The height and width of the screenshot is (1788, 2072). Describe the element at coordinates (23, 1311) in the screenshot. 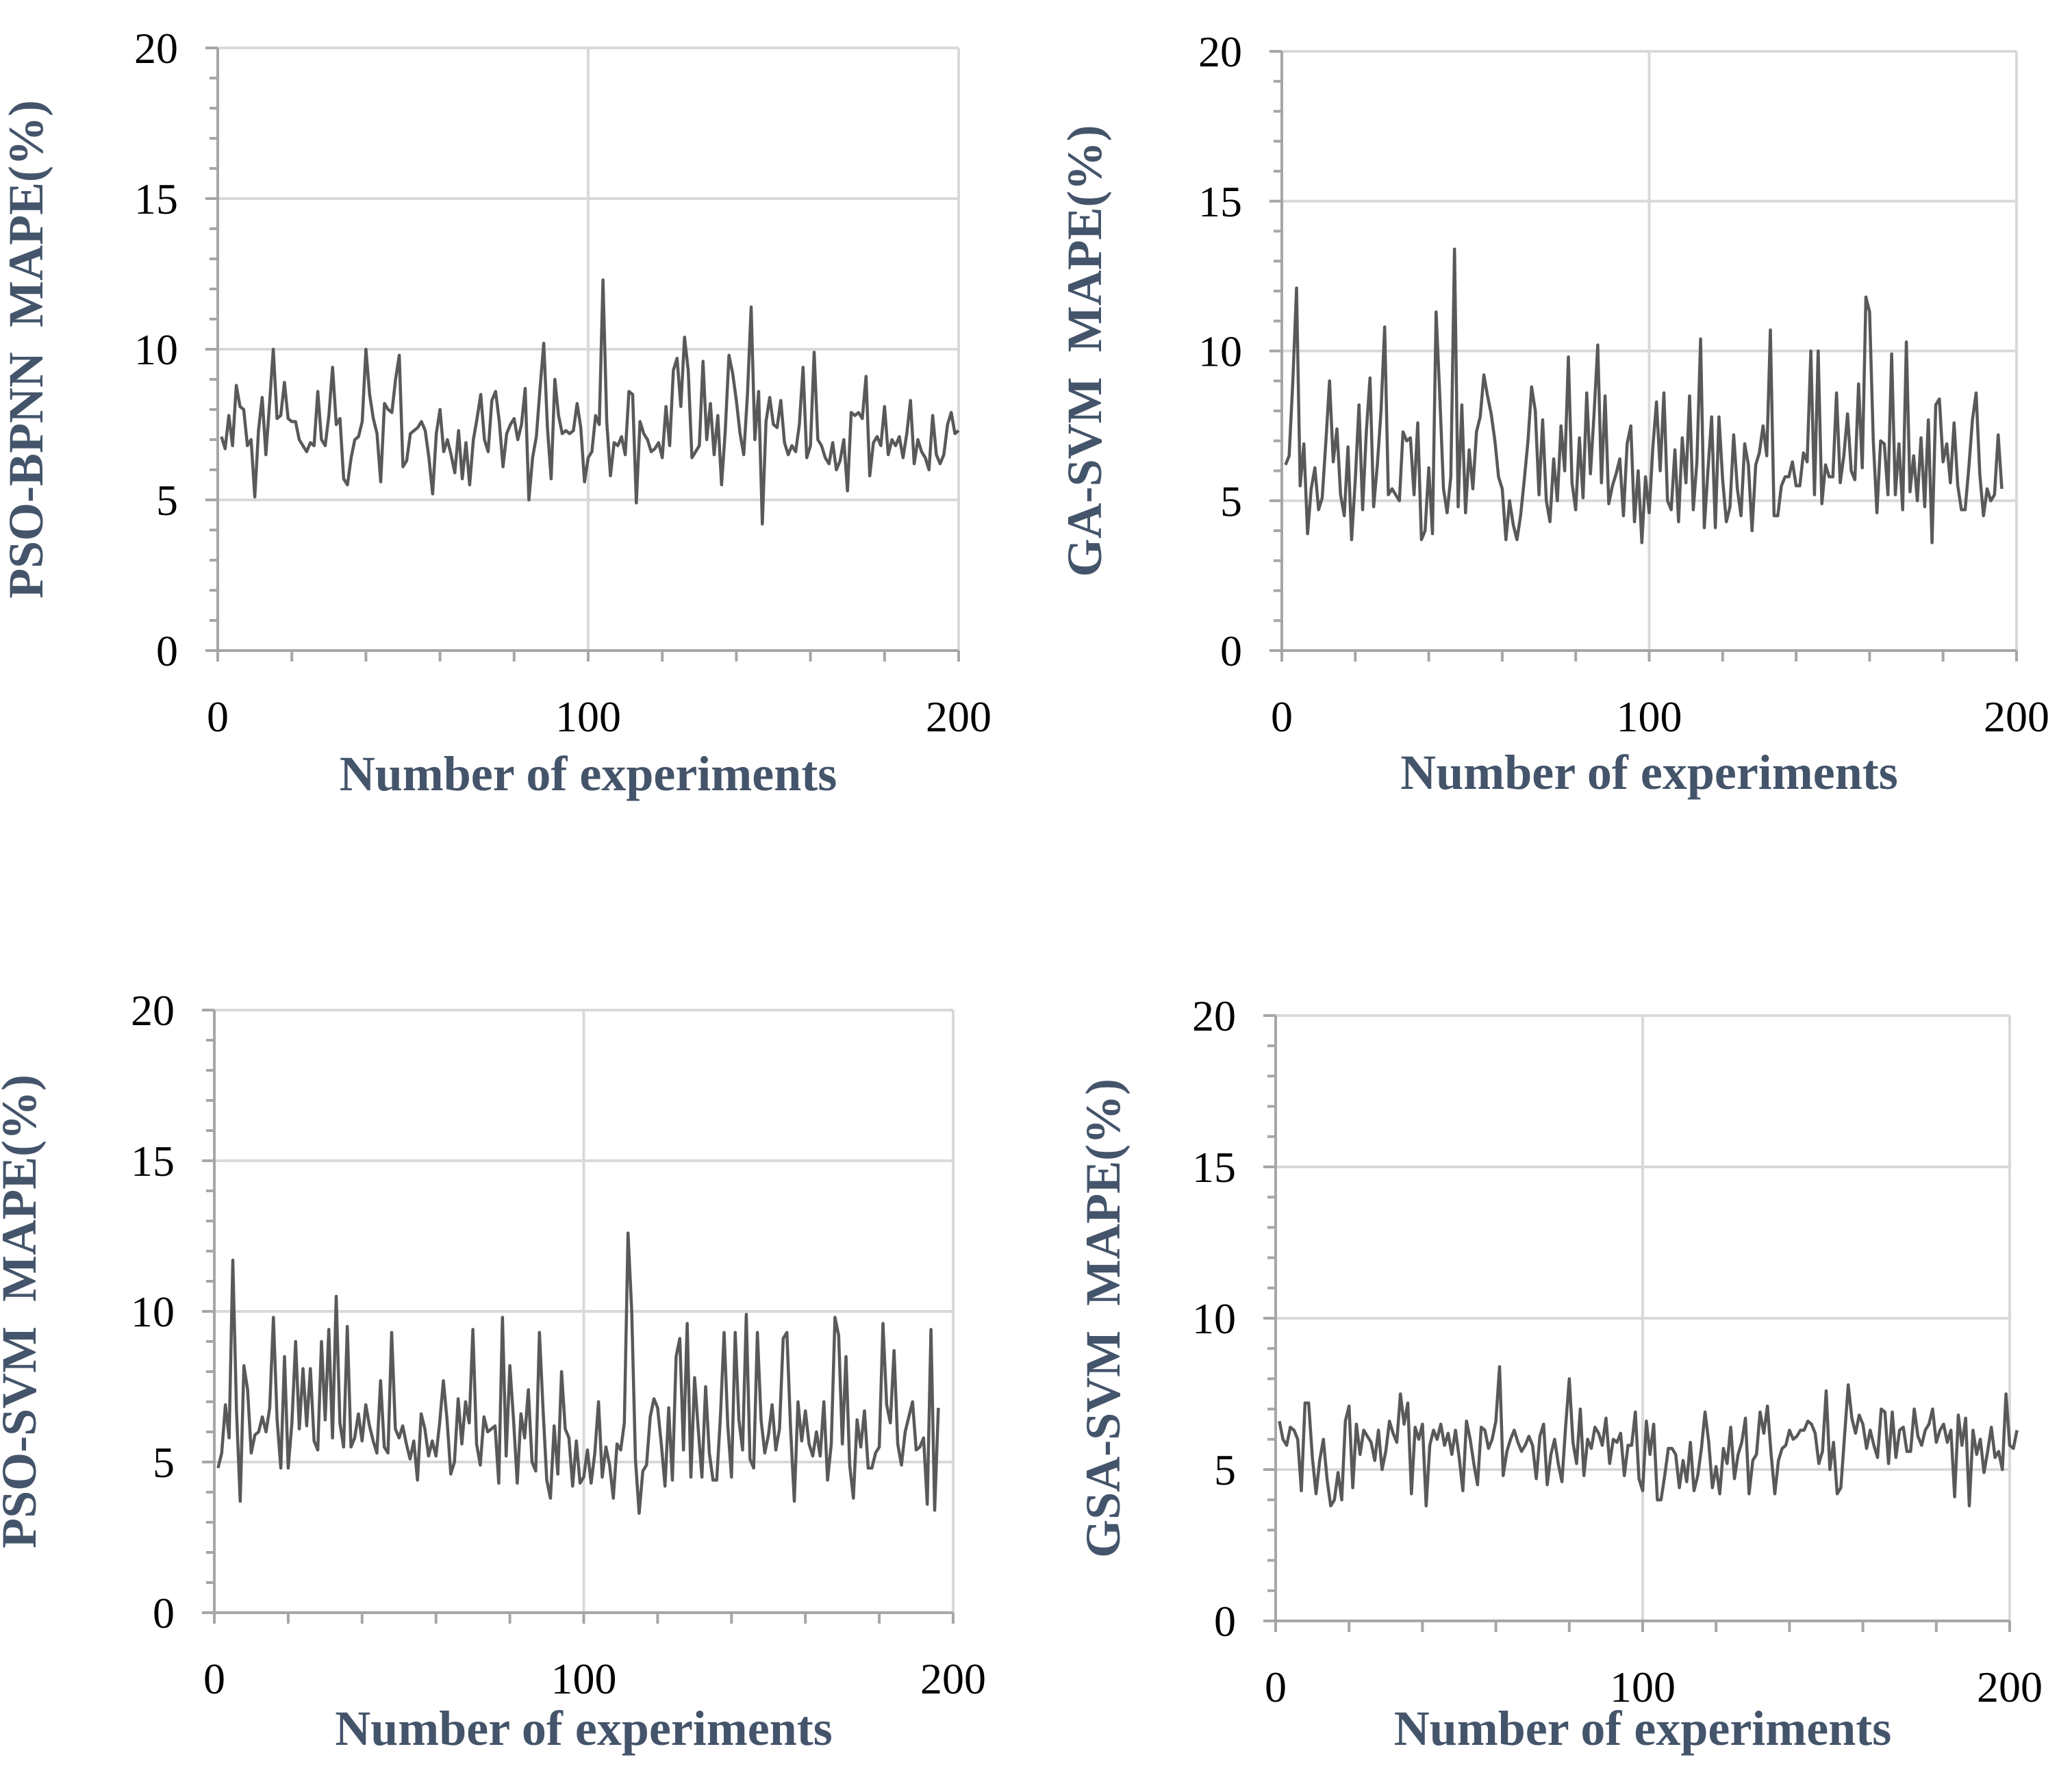

I see `y-axis-title: PSO-SVM MAPE(%)` at that location.